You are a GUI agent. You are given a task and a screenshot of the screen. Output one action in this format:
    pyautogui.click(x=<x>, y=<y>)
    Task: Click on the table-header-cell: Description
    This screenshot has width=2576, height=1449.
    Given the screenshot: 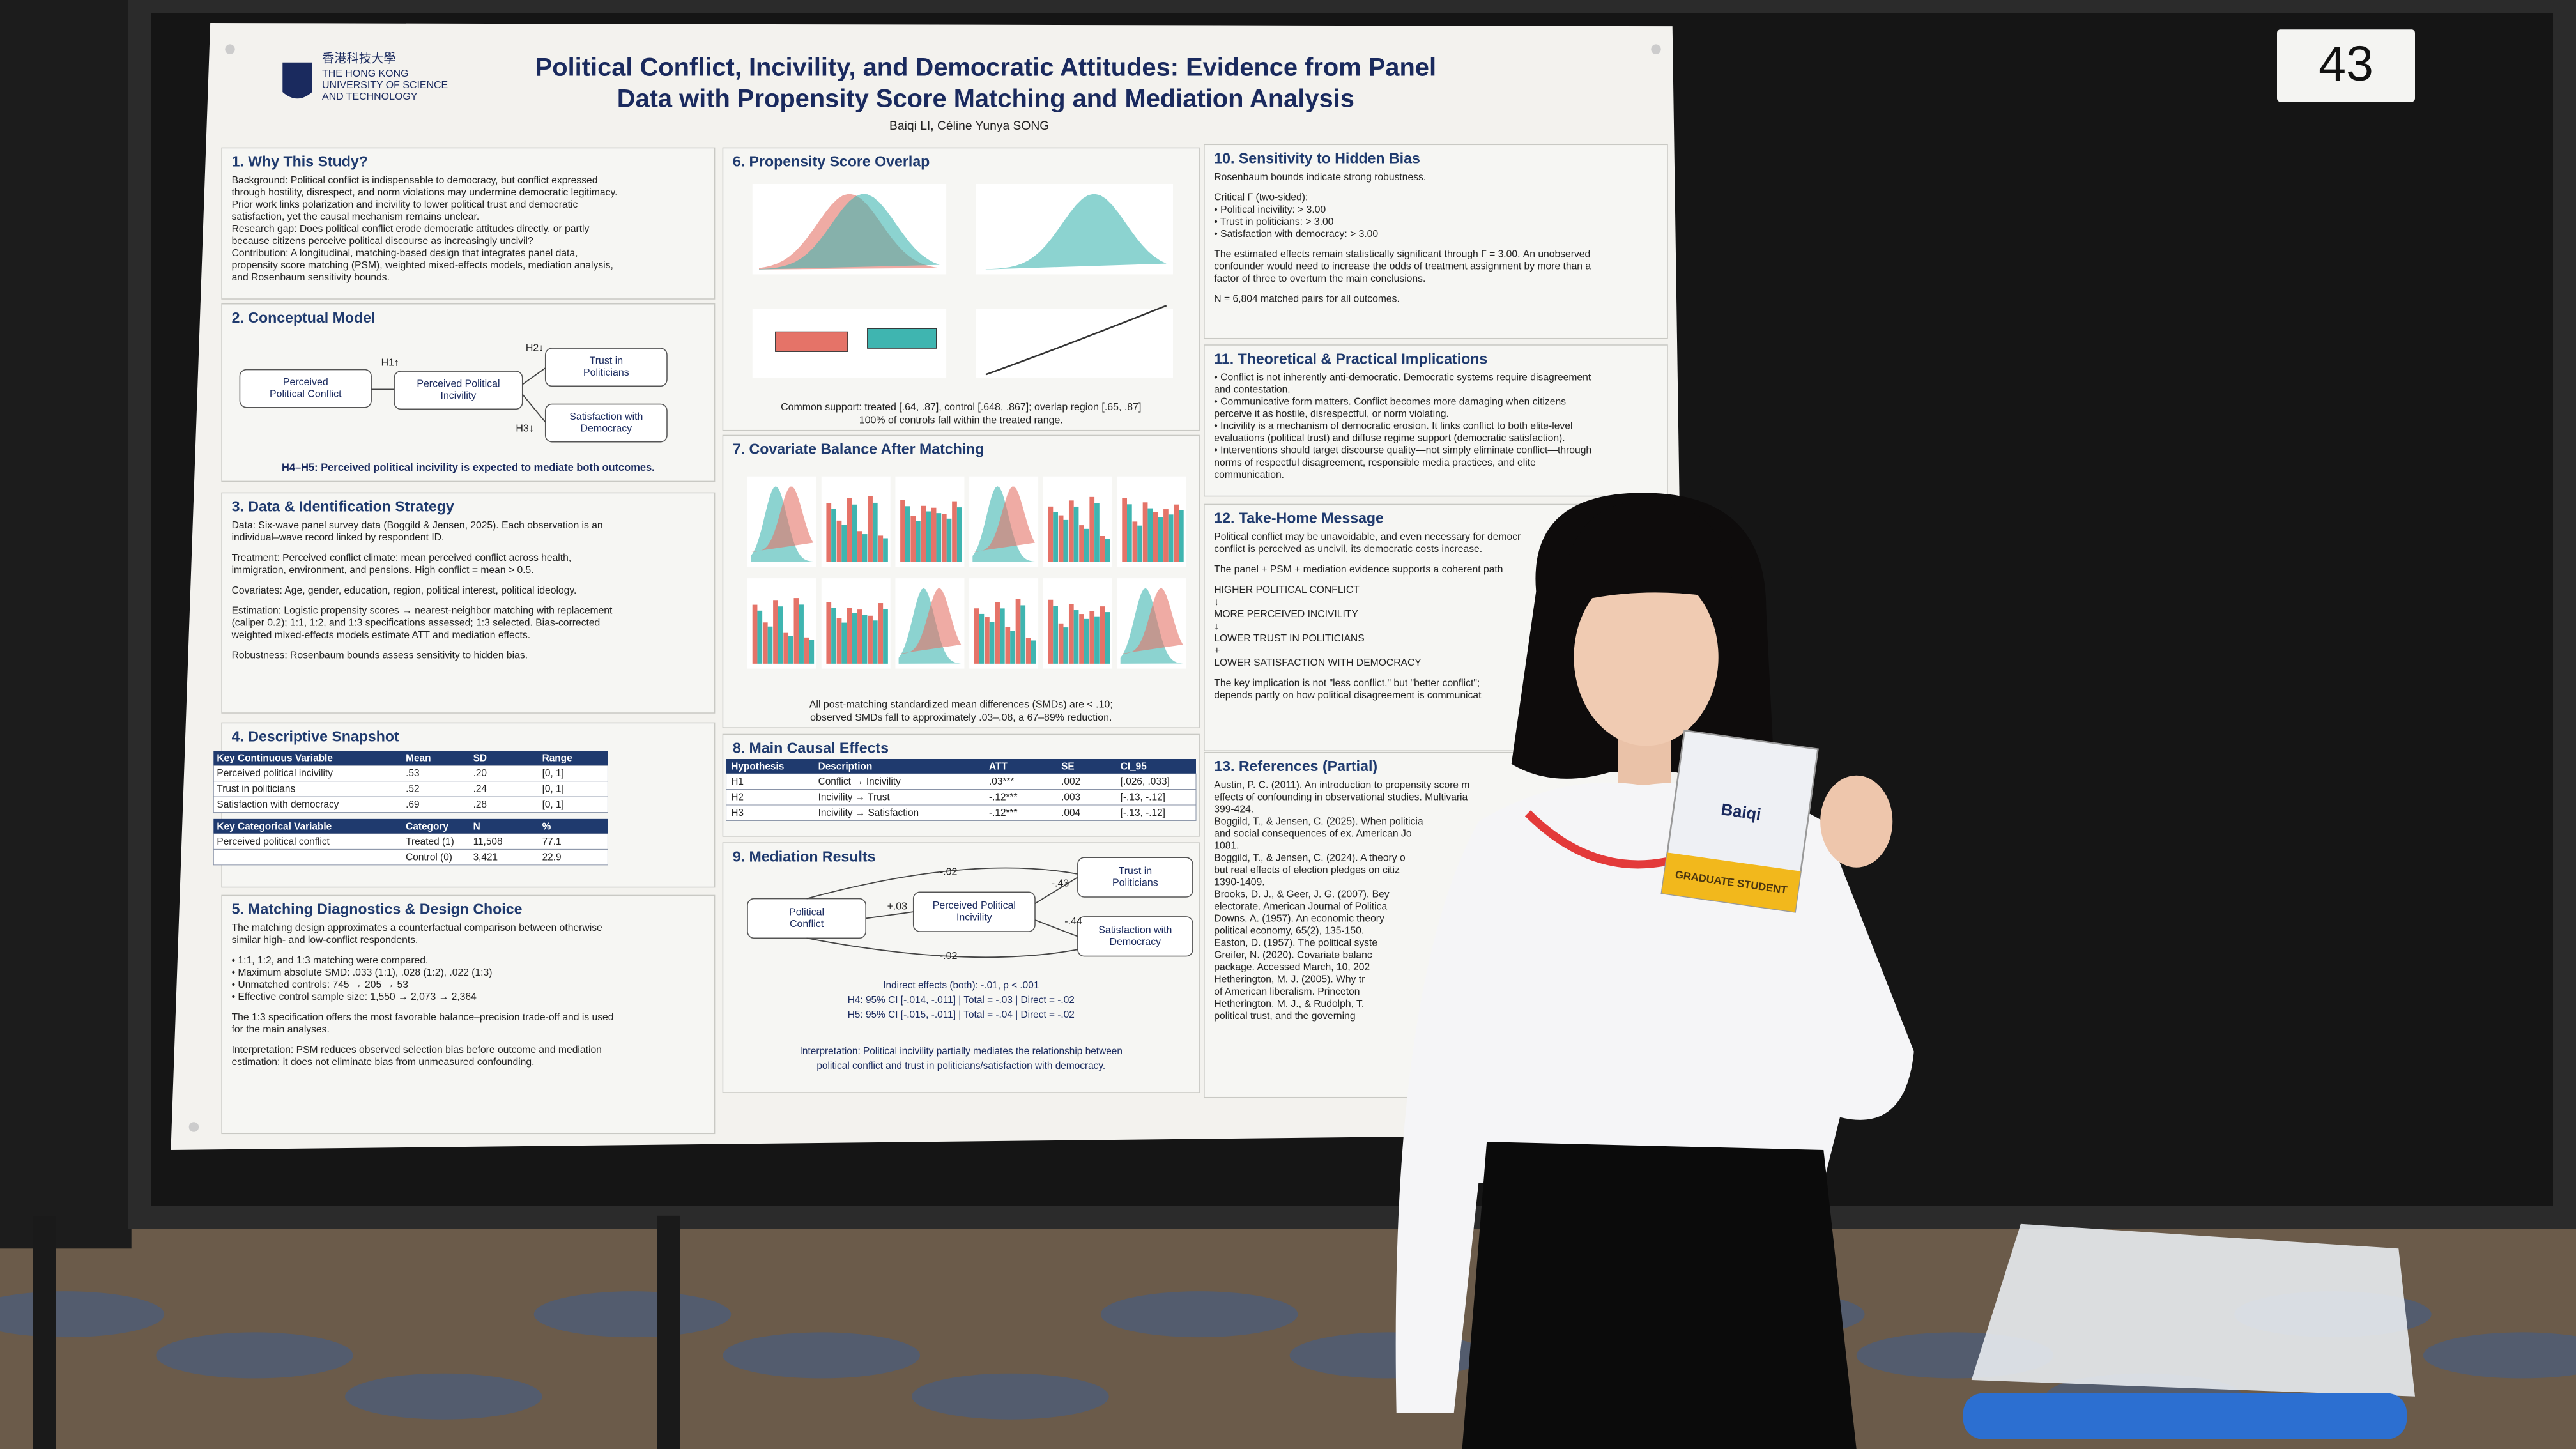 What is the action you would take?
    pyautogui.click(x=845, y=766)
    